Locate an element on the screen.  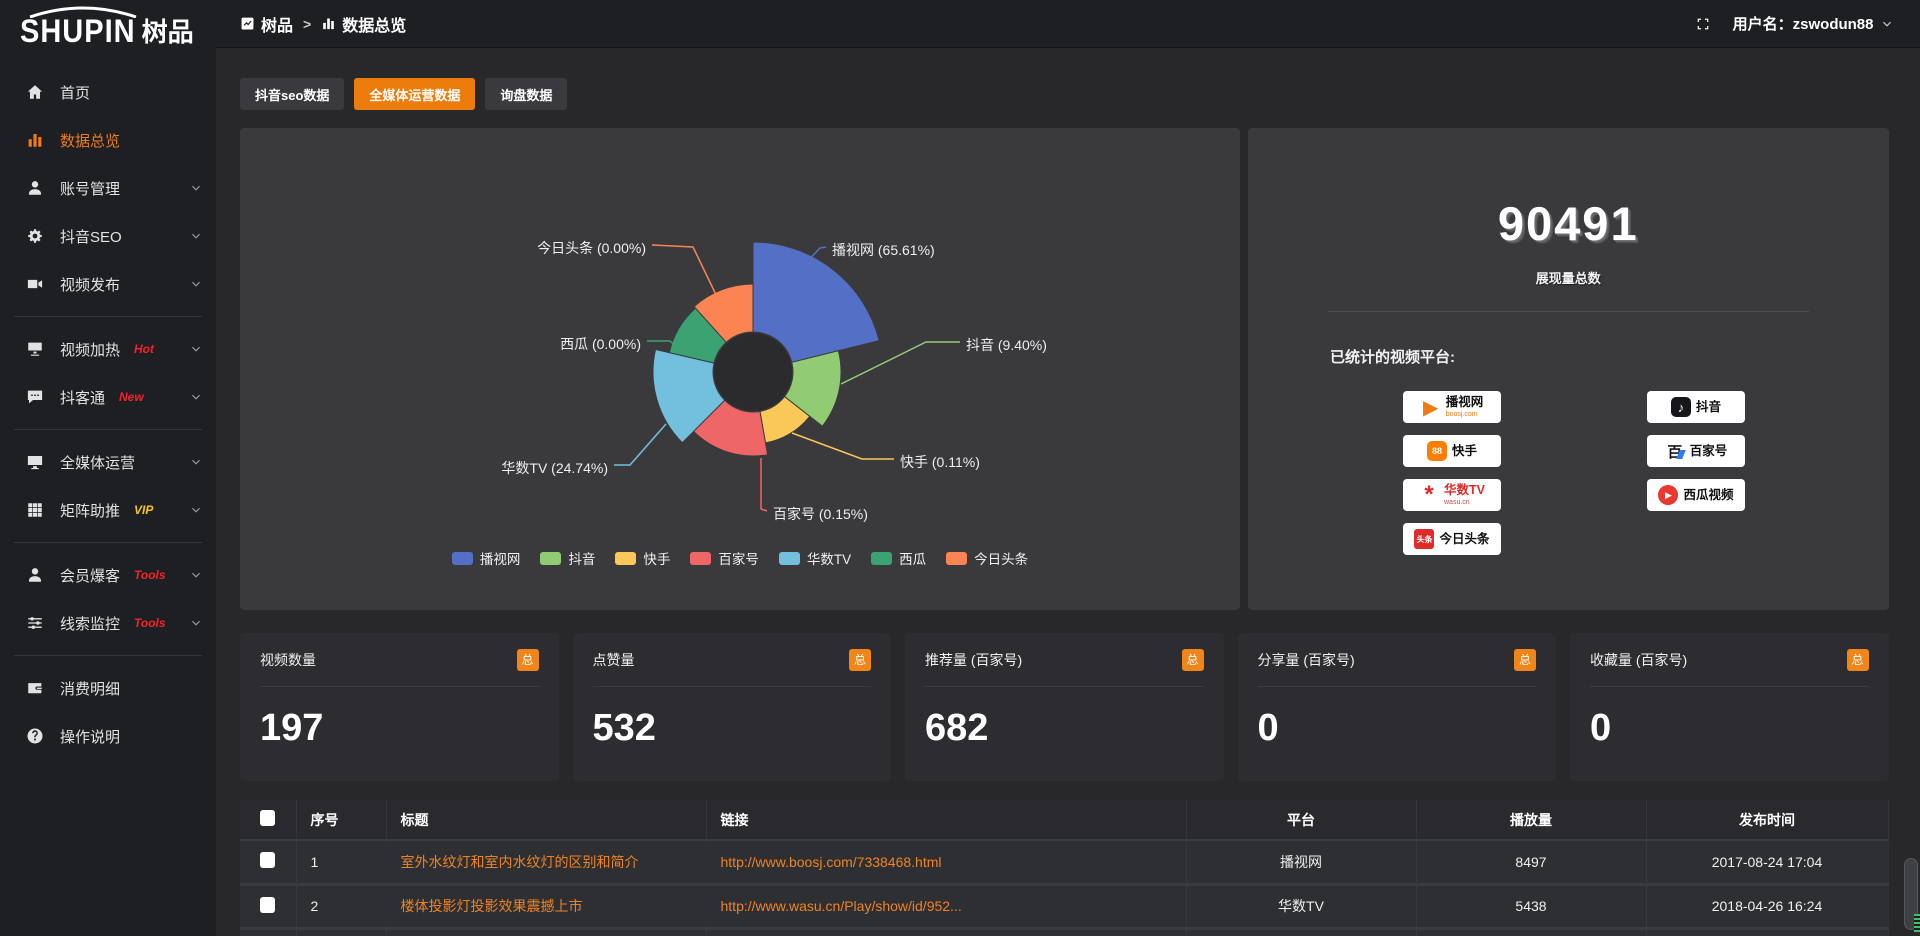
platforms-col-2: ♪ 抖音百百家号 ▶ 西瓜视频 is located at coordinates (1696, 457).